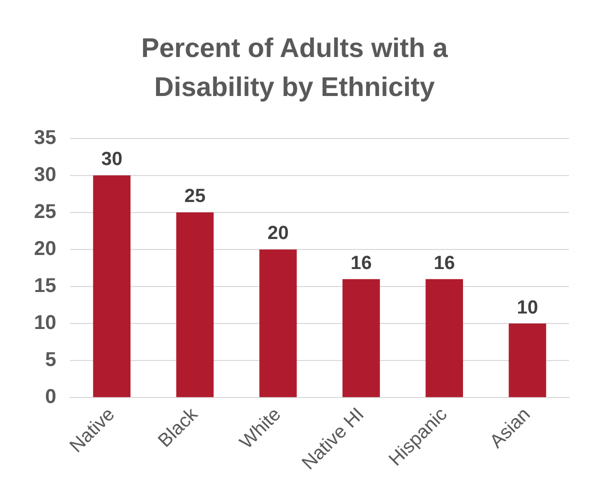 The height and width of the screenshot is (491, 599). Describe the element at coordinates (527, 307) in the screenshot. I see `data-label: 10` at that location.